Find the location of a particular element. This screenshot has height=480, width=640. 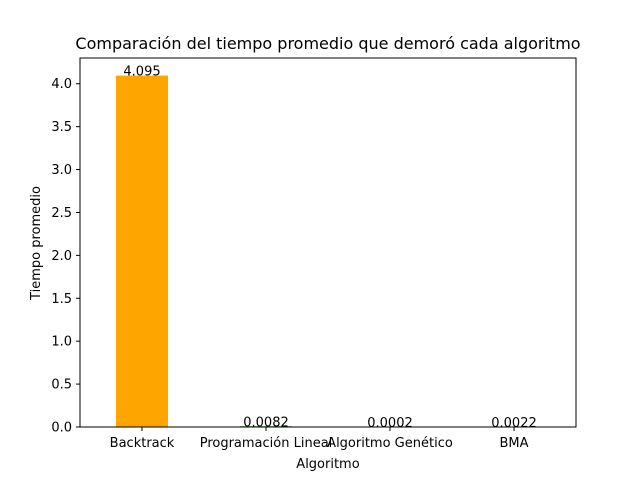

bar is located at coordinates (142, 251).